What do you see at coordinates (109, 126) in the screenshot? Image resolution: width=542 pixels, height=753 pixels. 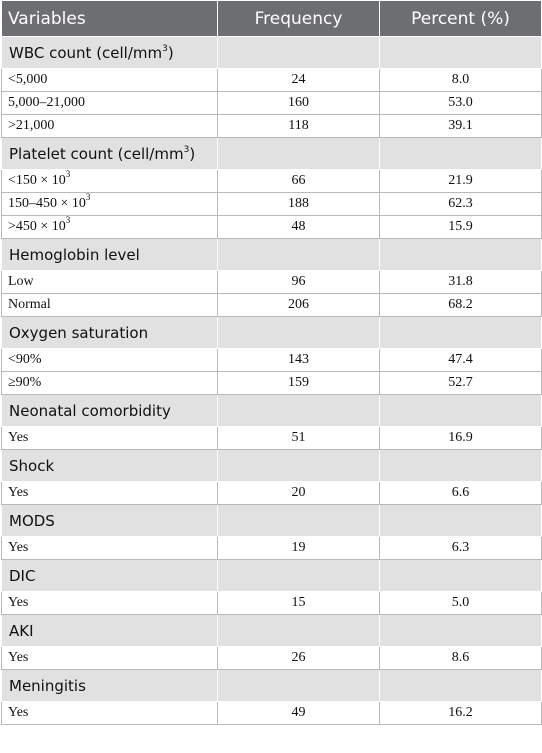 I see `row-label: >21,000` at bounding box center [109, 126].